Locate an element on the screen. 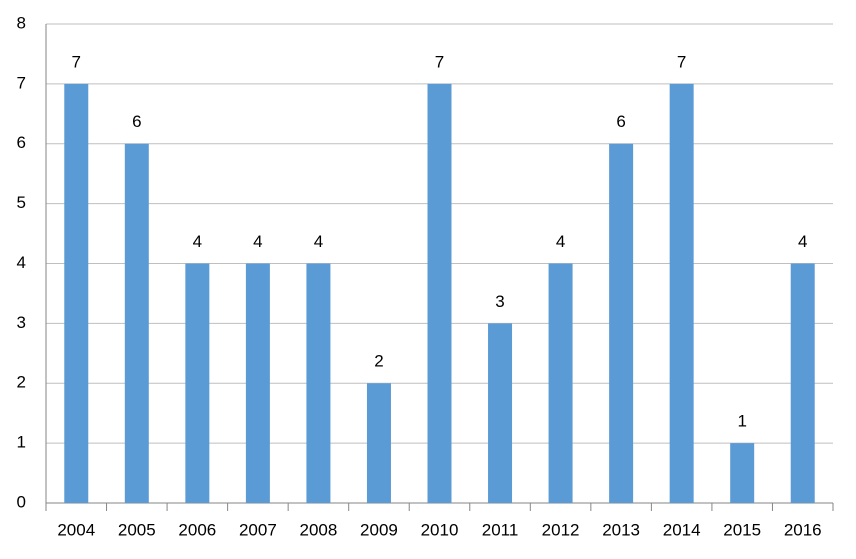 Image resolution: width=856 pixels, height=559 pixels. y-tick-label: 1 is located at coordinates (21, 442).